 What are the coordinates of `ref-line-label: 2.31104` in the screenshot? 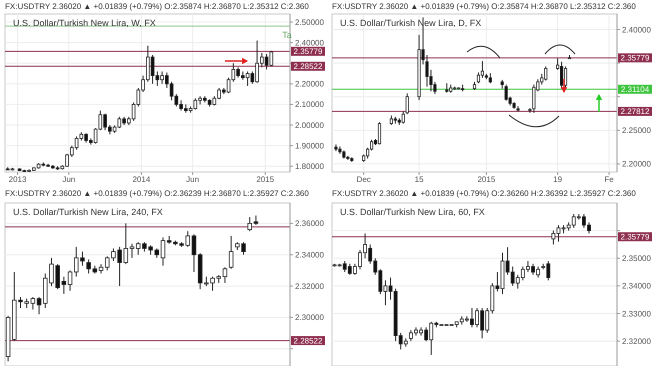 It's located at (635, 89).